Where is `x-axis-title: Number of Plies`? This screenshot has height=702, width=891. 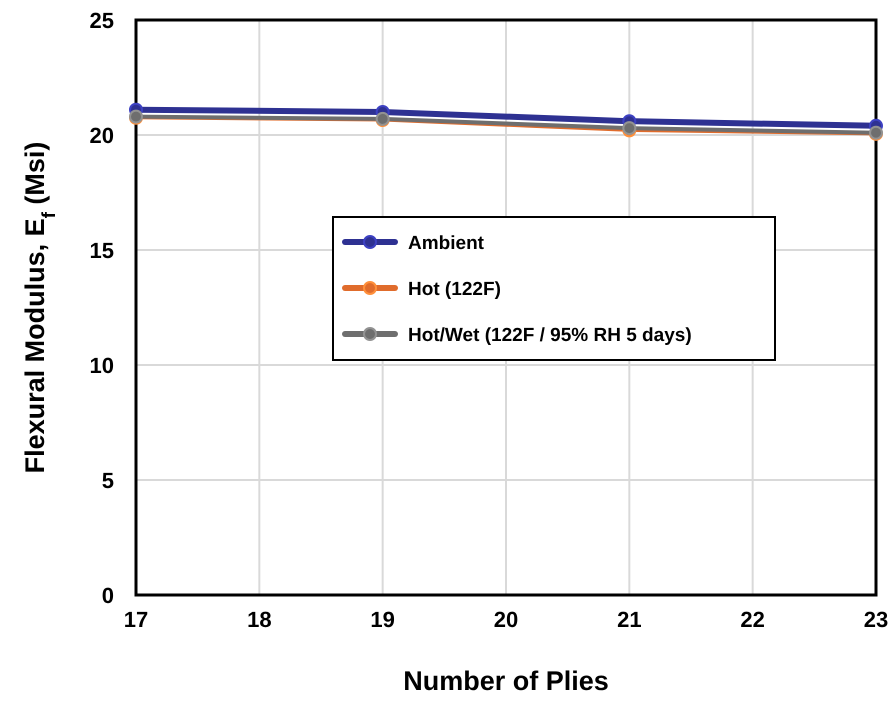
x-axis-title: Number of Plies is located at coordinates (506, 681).